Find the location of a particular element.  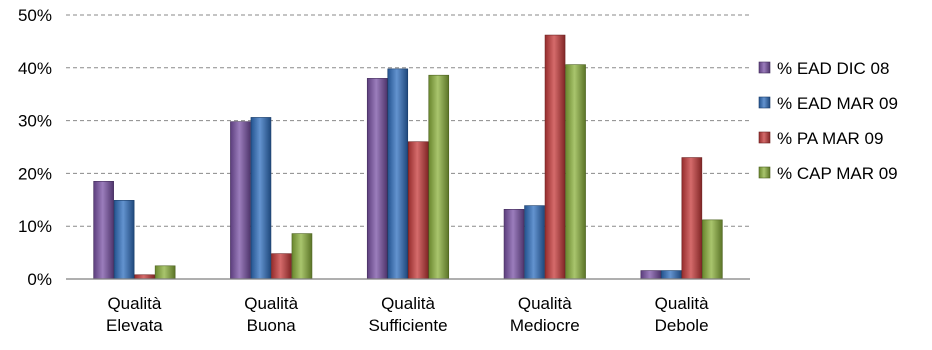

y-tick-label: 50% is located at coordinates (35, 15).